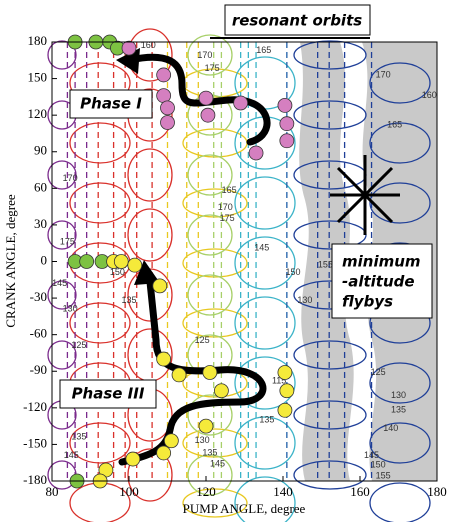 Image resolution: width=457 pixels, height=522 pixels. What do you see at coordinates (283, 491) in the screenshot?
I see `x-tick-label: 140` at bounding box center [283, 491].